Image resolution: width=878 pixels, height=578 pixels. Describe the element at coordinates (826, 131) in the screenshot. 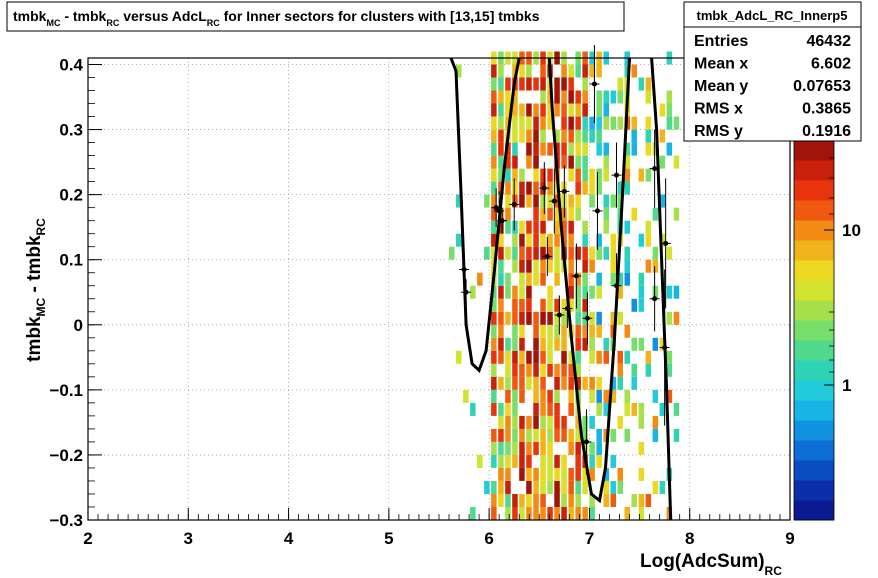

I see `stats-value: 0.1916` at that location.